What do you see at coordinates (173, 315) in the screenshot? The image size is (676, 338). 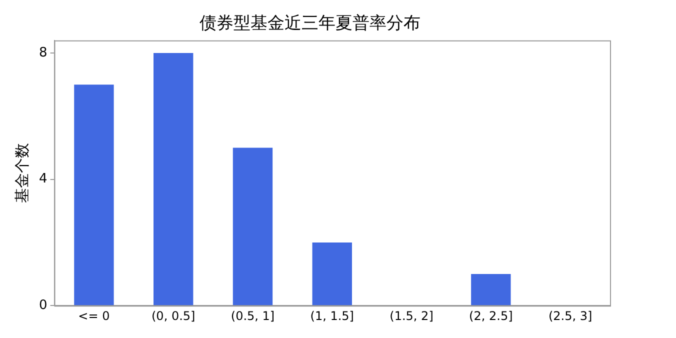 I see `x-tick-label: (0, 0.5]` at bounding box center [173, 315].